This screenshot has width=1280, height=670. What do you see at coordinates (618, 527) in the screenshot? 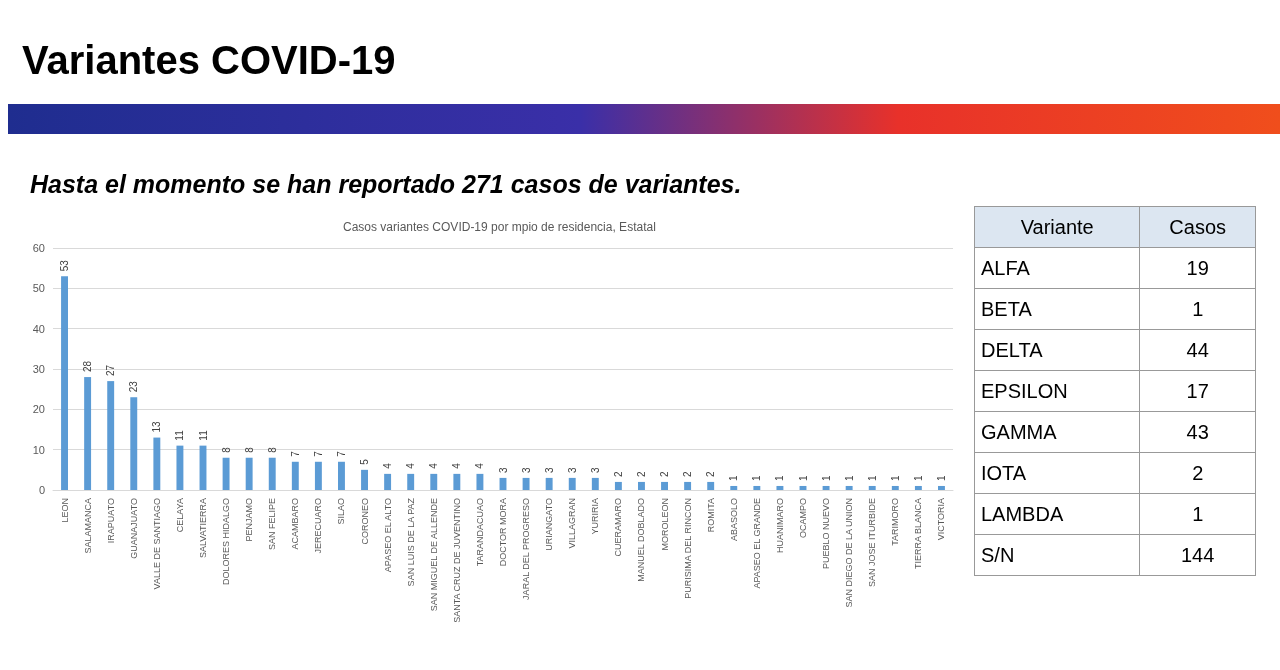
I see `x-tick-label: CUERAMARO` at bounding box center [618, 527].